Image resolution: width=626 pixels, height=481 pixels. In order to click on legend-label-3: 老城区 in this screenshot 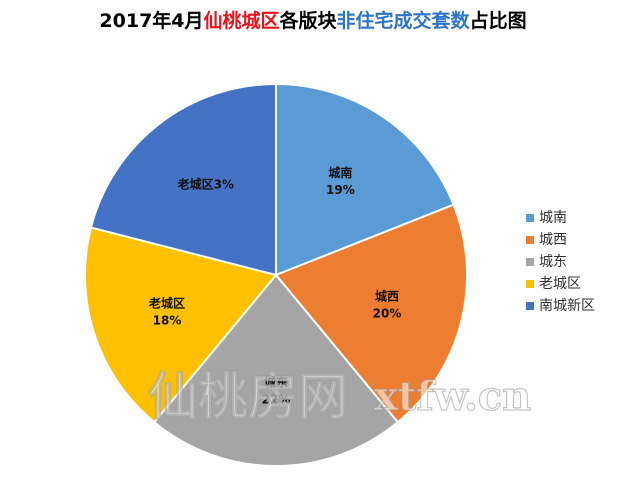, I will do `click(560, 284)`.